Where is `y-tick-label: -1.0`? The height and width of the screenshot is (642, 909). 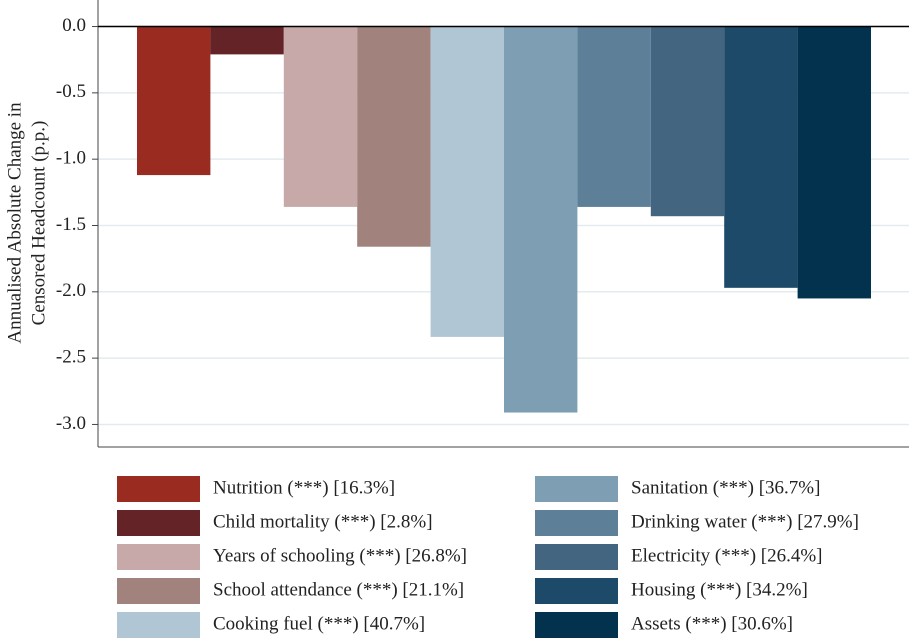 y-tick-label: -1.0 is located at coordinates (71, 158).